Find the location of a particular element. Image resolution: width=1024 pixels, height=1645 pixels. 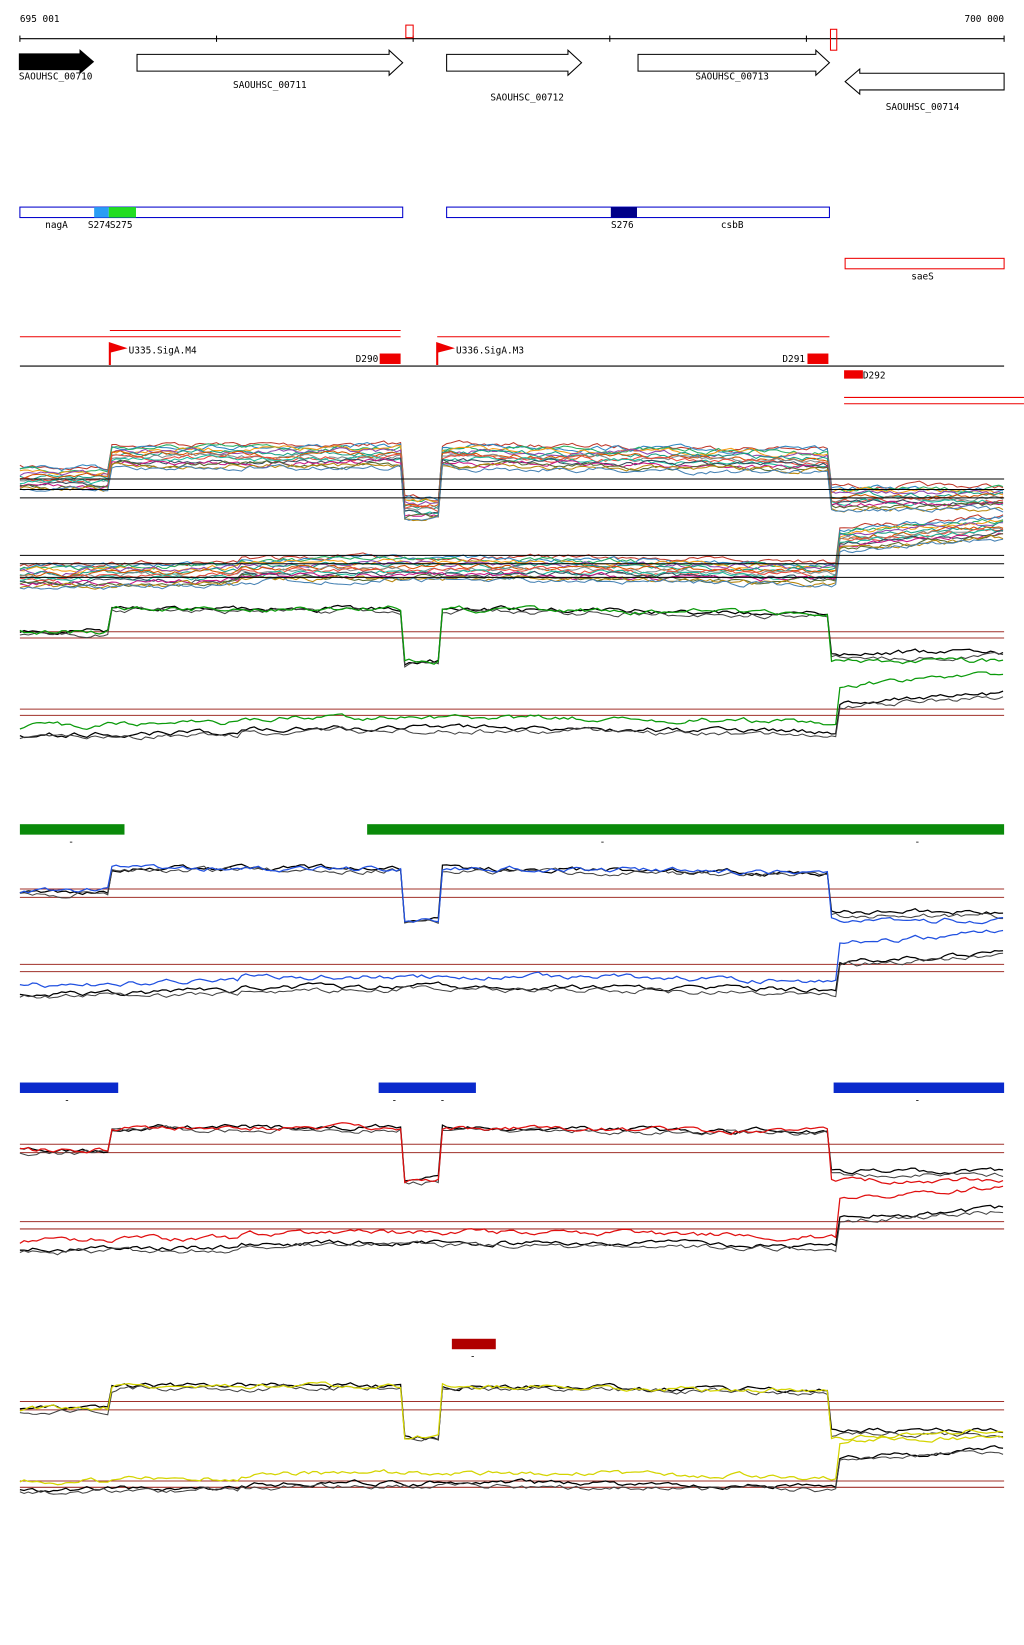

feature-label: D292 is located at coordinates (874, 376).